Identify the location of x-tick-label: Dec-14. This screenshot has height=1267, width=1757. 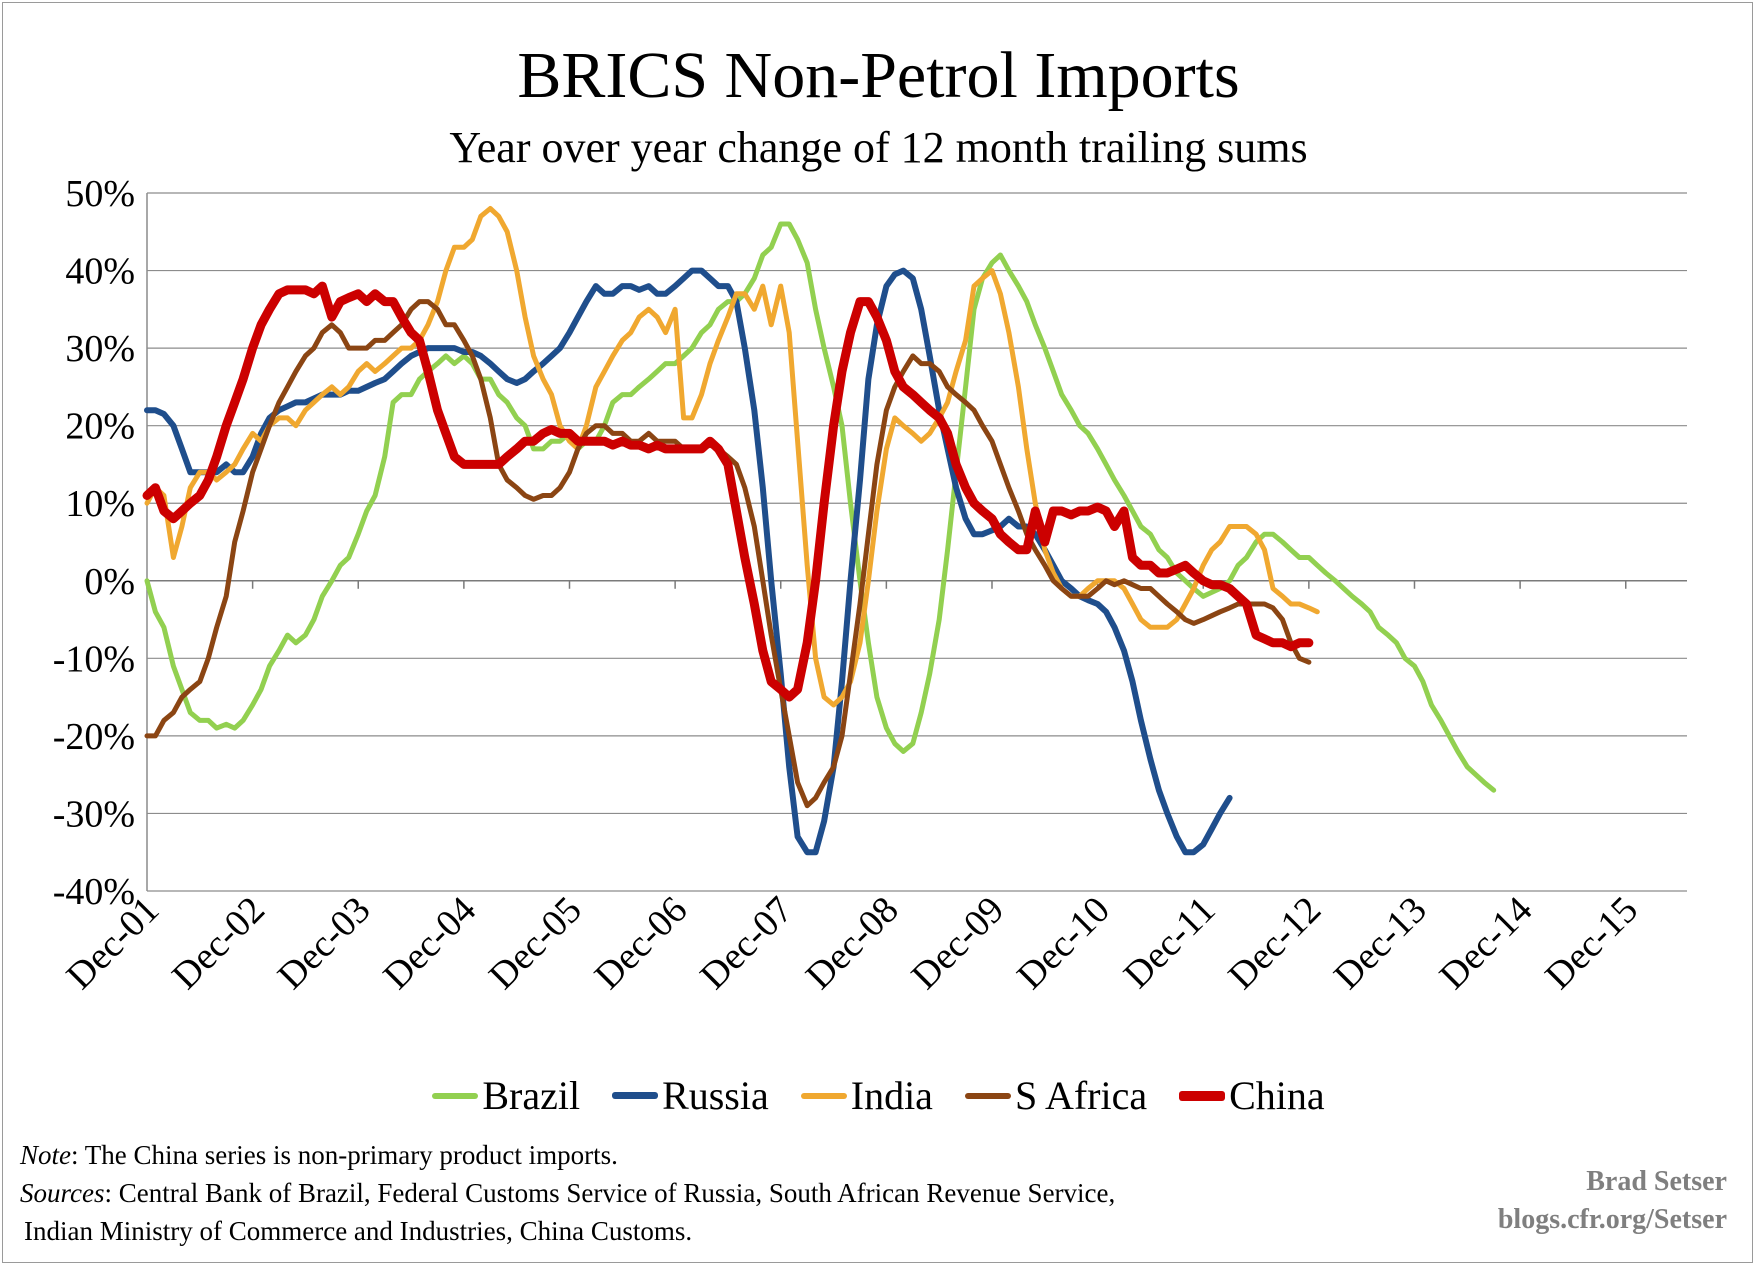
(1486, 943).